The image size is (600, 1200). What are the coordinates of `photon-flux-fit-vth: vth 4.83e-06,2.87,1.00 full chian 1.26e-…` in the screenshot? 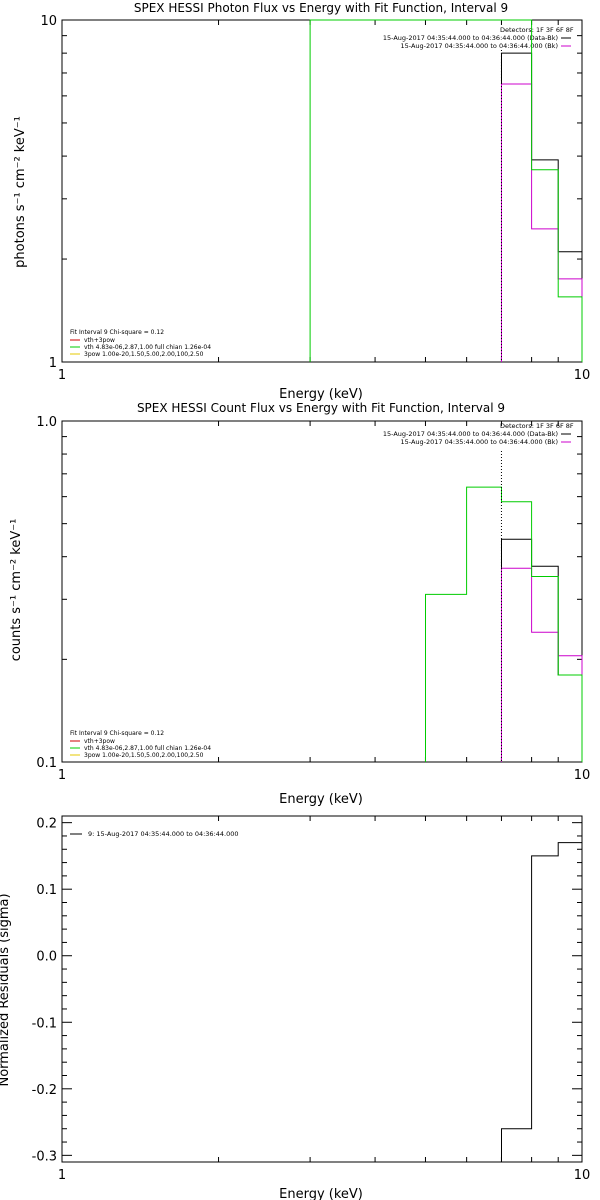 It's located at (147, 347).